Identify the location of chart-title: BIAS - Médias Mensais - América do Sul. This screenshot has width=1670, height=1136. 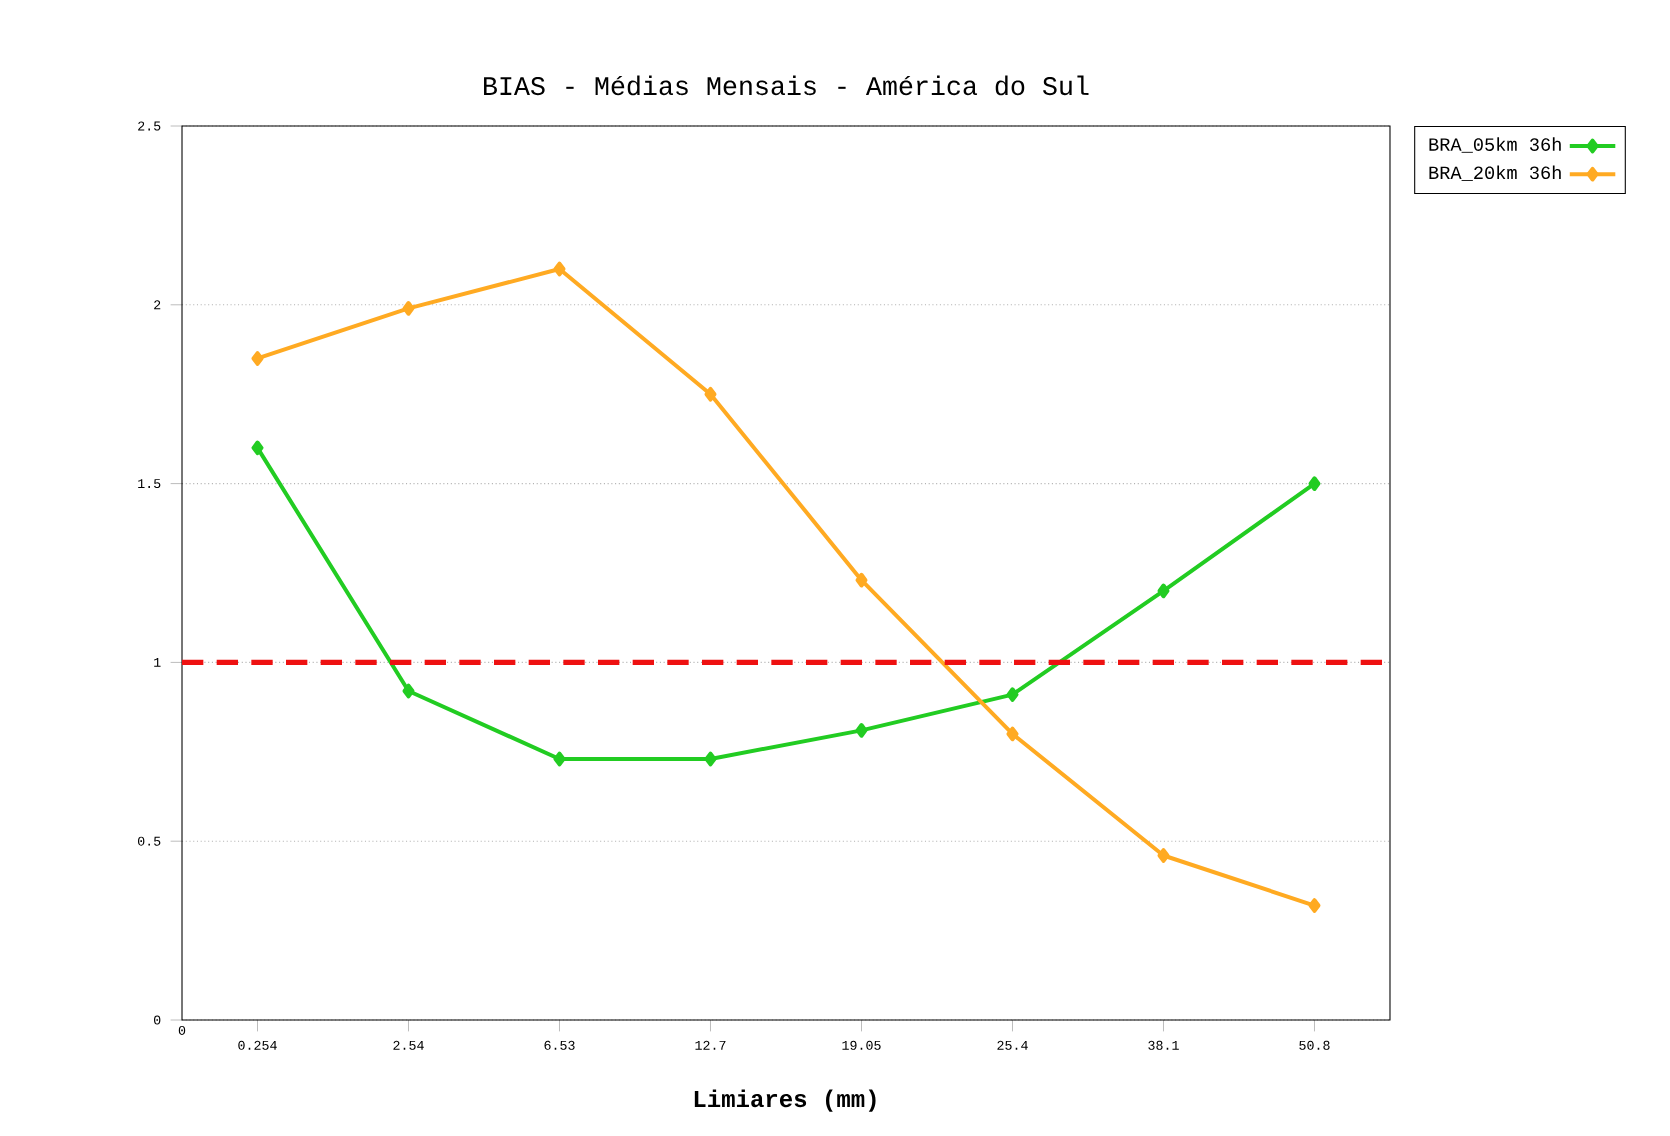
(786, 85).